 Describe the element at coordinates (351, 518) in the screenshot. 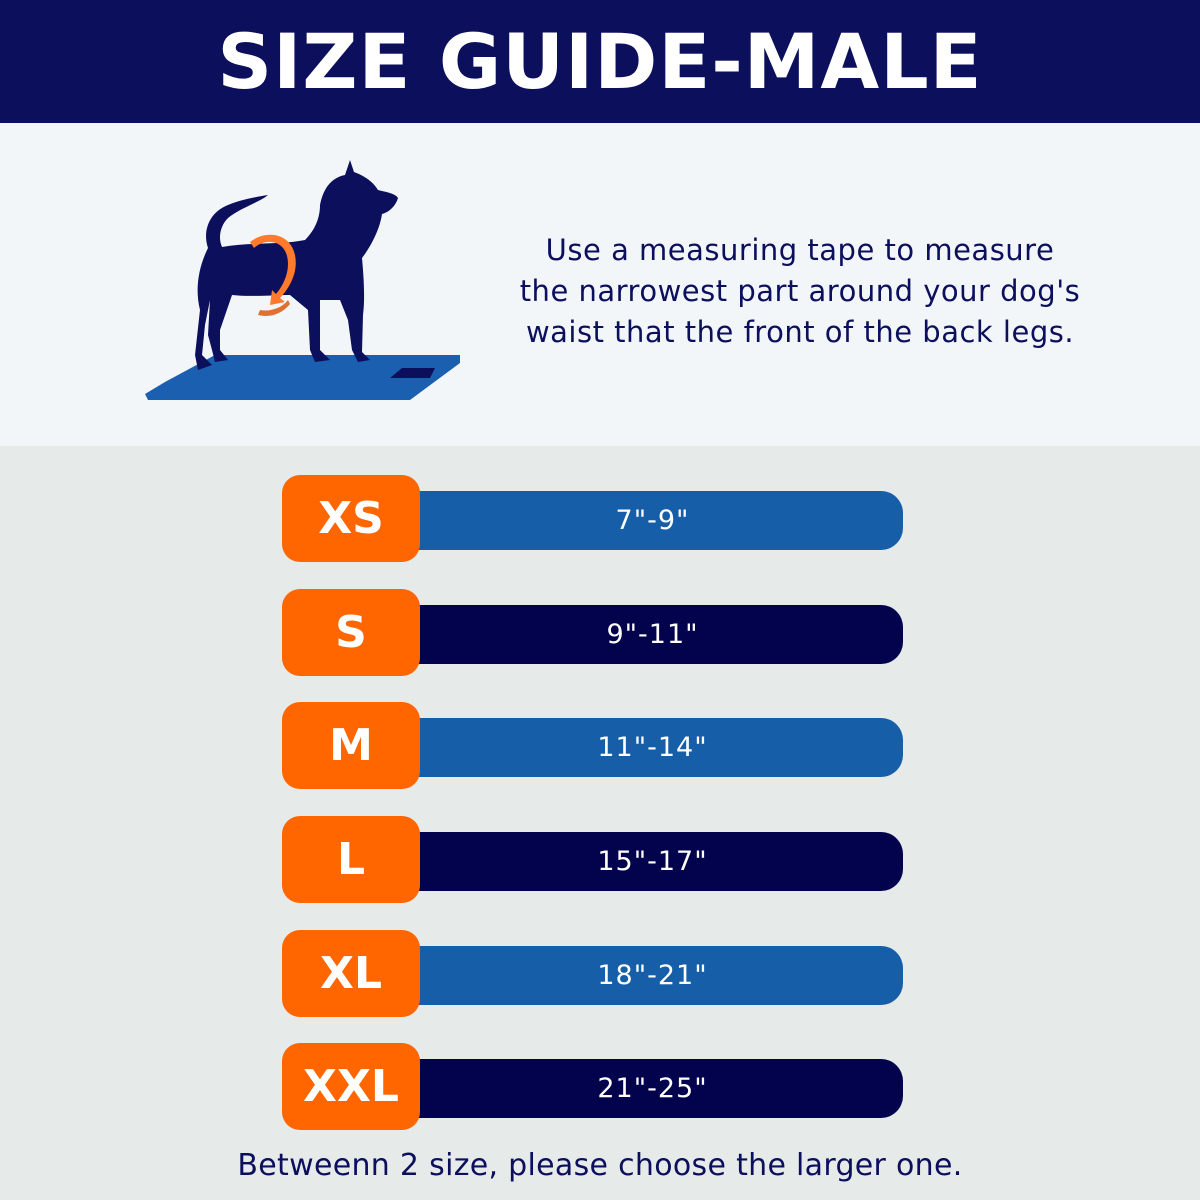

I see `size-badge: XS` at that location.